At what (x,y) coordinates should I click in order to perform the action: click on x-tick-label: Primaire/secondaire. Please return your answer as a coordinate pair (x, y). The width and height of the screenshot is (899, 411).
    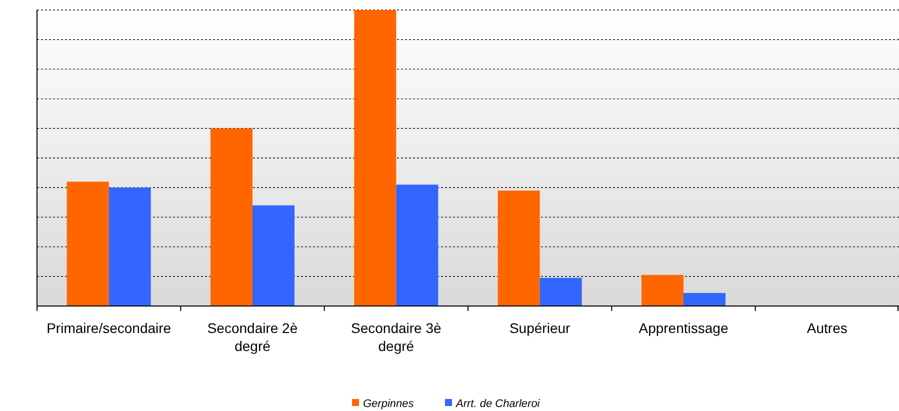
    Looking at the image, I should click on (109, 328).